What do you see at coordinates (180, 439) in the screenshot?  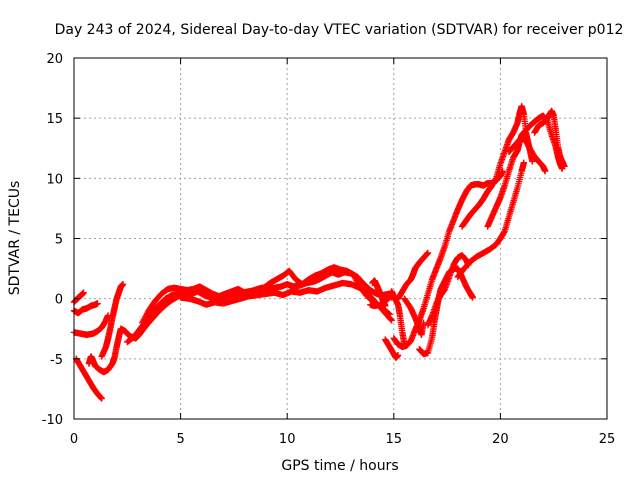 I see `x-tick-label: 5` at bounding box center [180, 439].